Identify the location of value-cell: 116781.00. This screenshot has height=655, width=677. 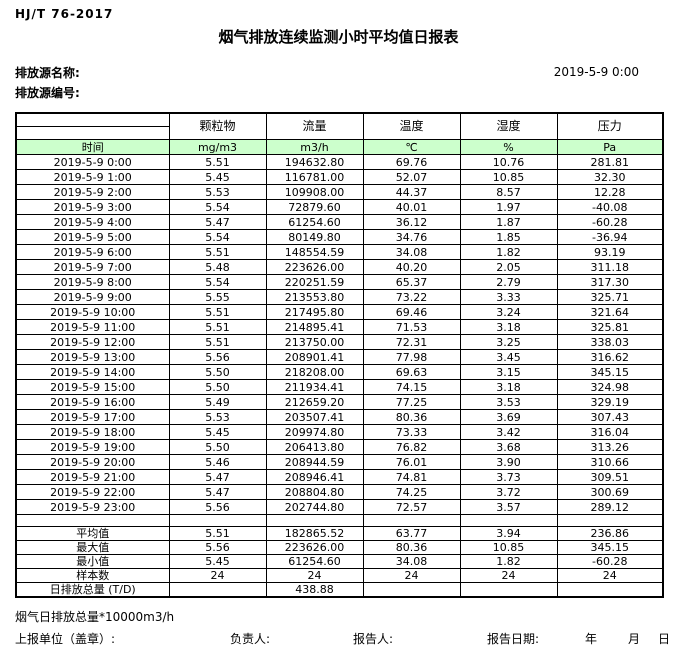
(314, 177).